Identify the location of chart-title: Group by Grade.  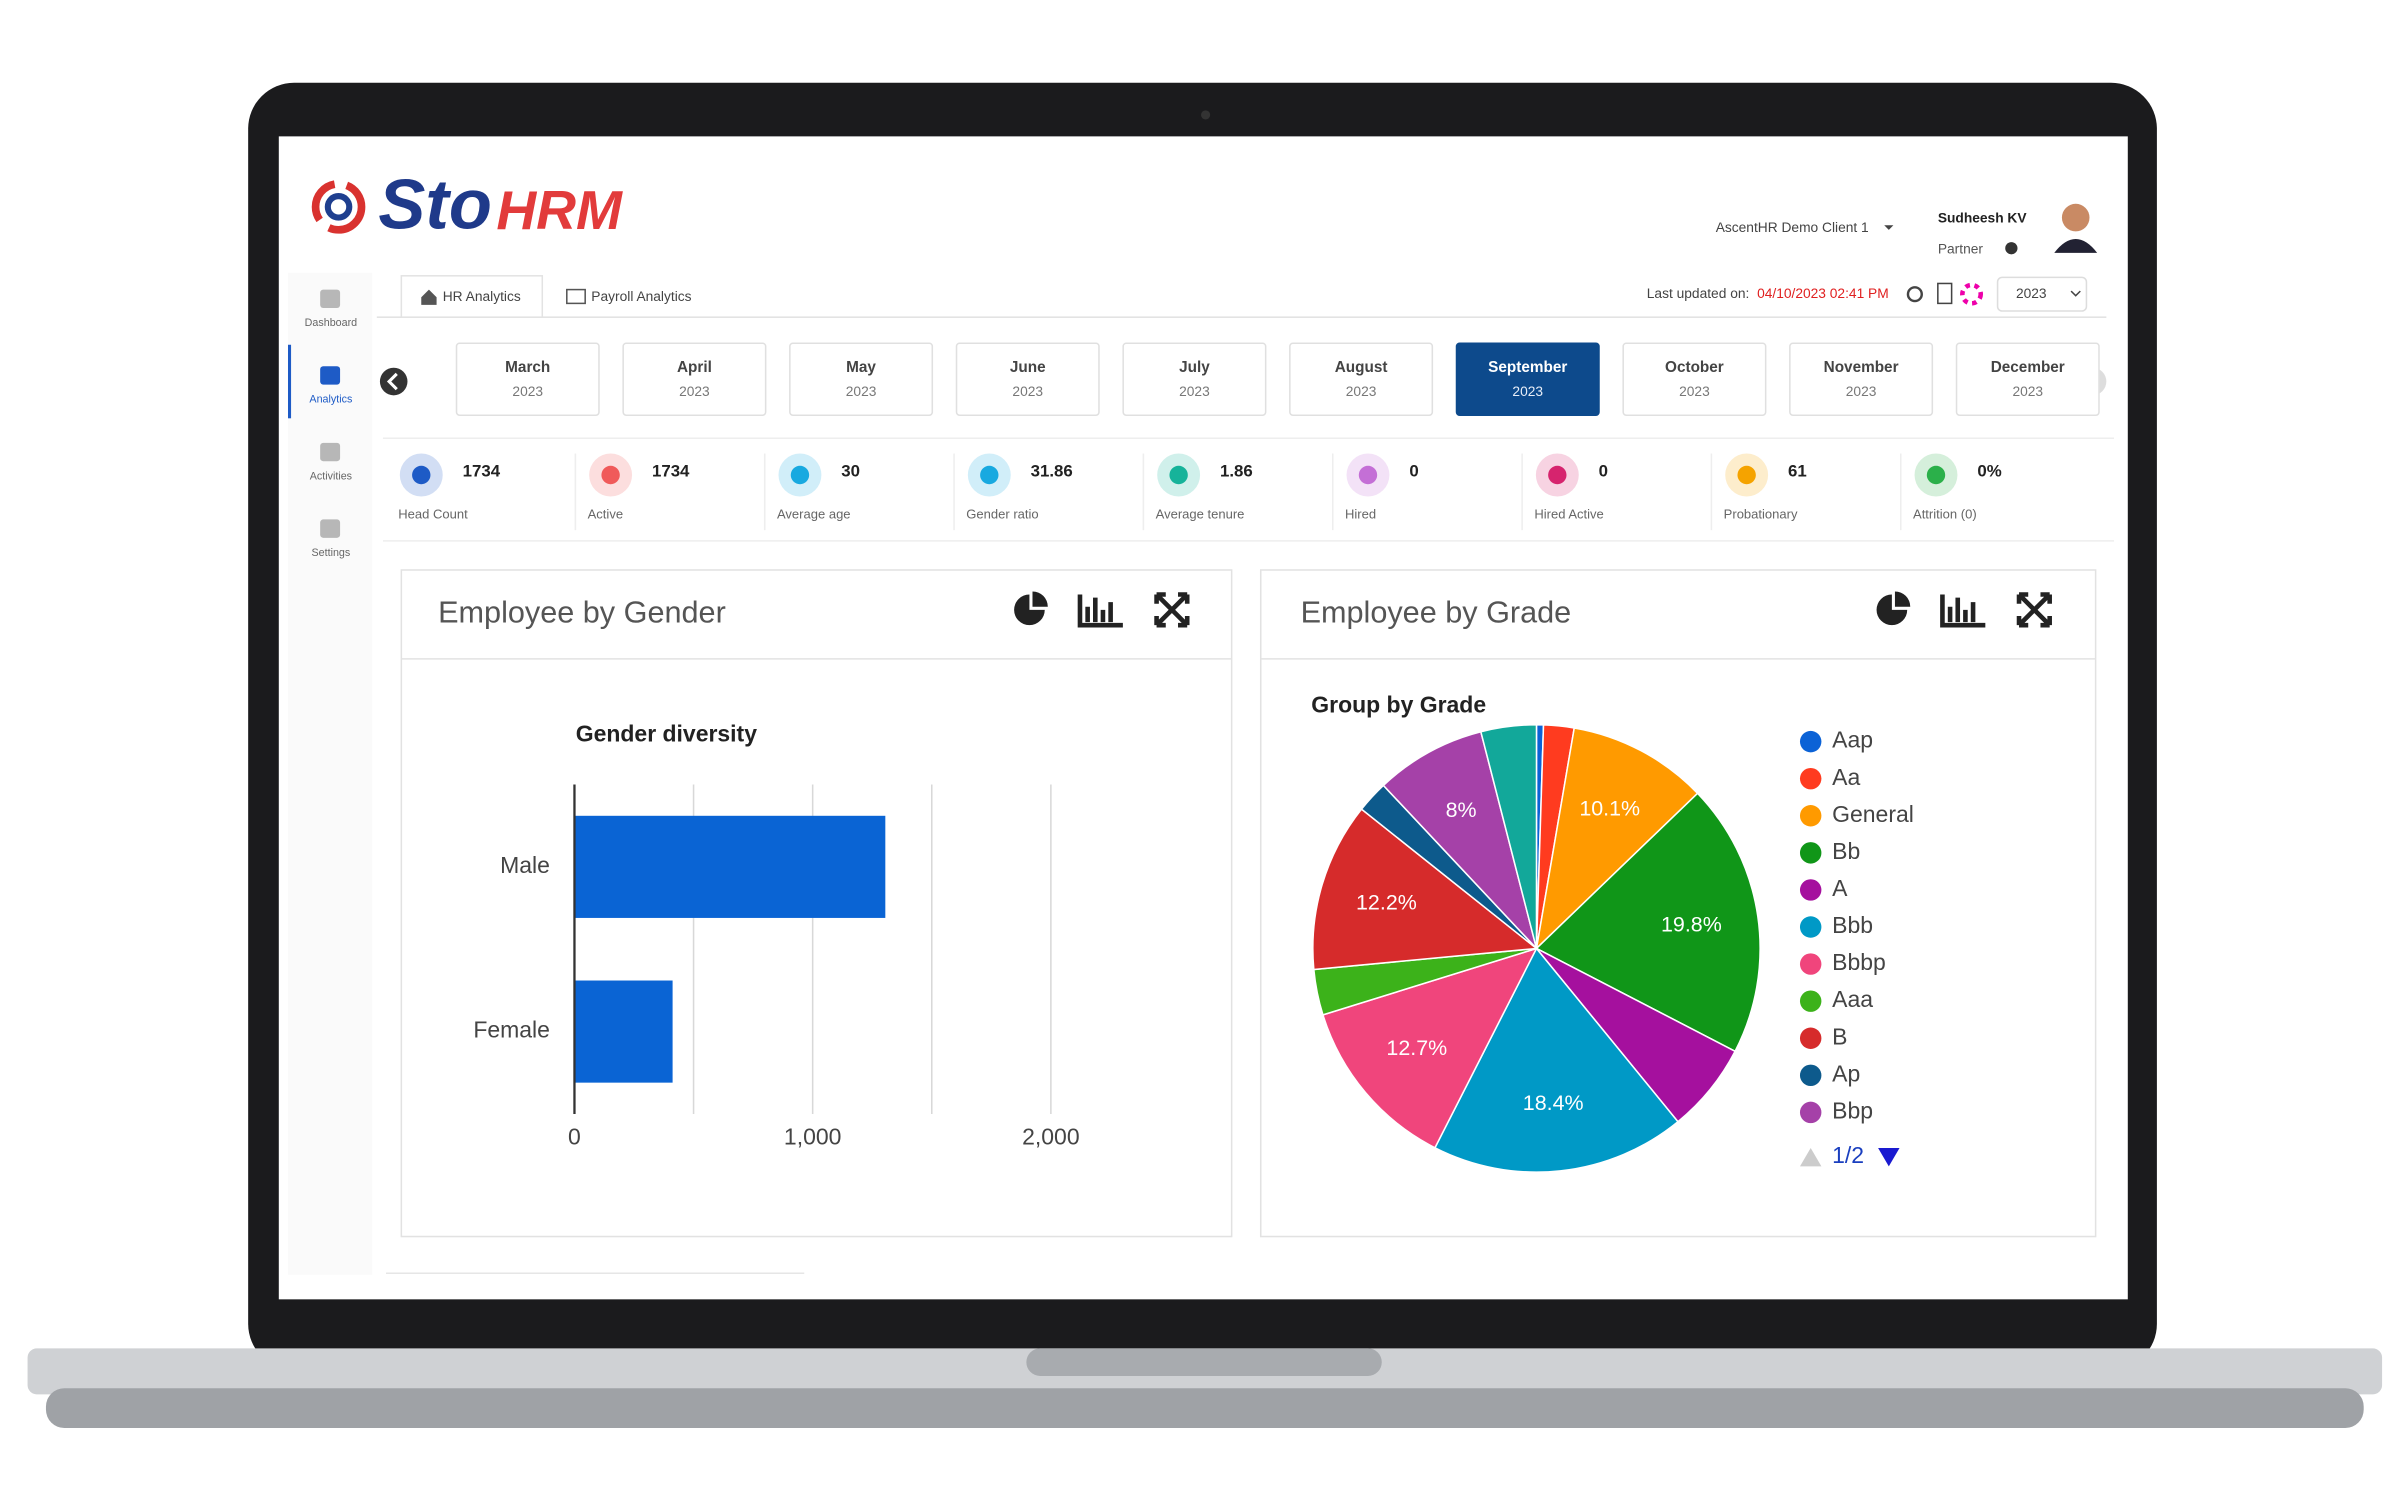
(1398, 704).